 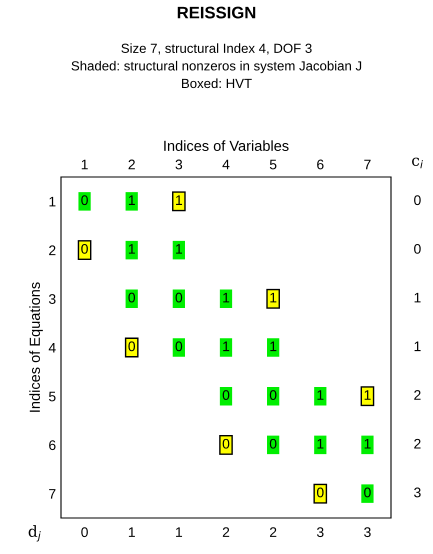 What do you see at coordinates (217, 12) in the screenshot?
I see `chart-title: REISSIGN` at bounding box center [217, 12].